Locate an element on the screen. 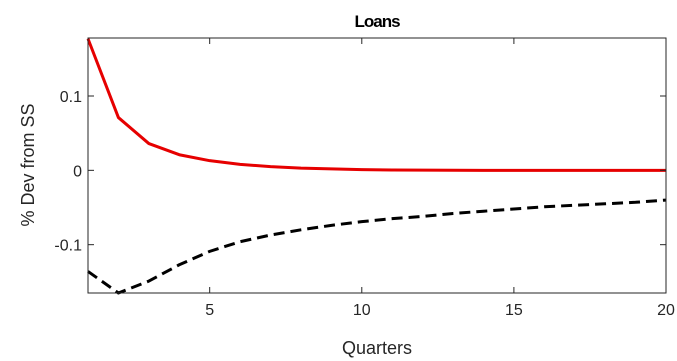 This screenshot has height=361, width=677. y-tick-label-3: 0.1 is located at coordinates (71, 97).